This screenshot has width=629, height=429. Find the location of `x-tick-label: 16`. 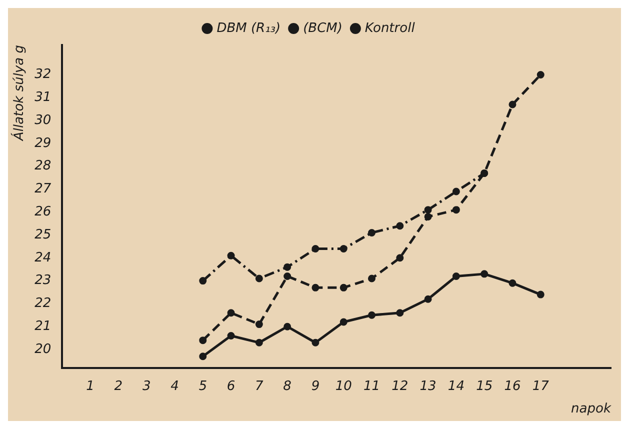

x-tick-label: 16 is located at coordinates (512, 386).